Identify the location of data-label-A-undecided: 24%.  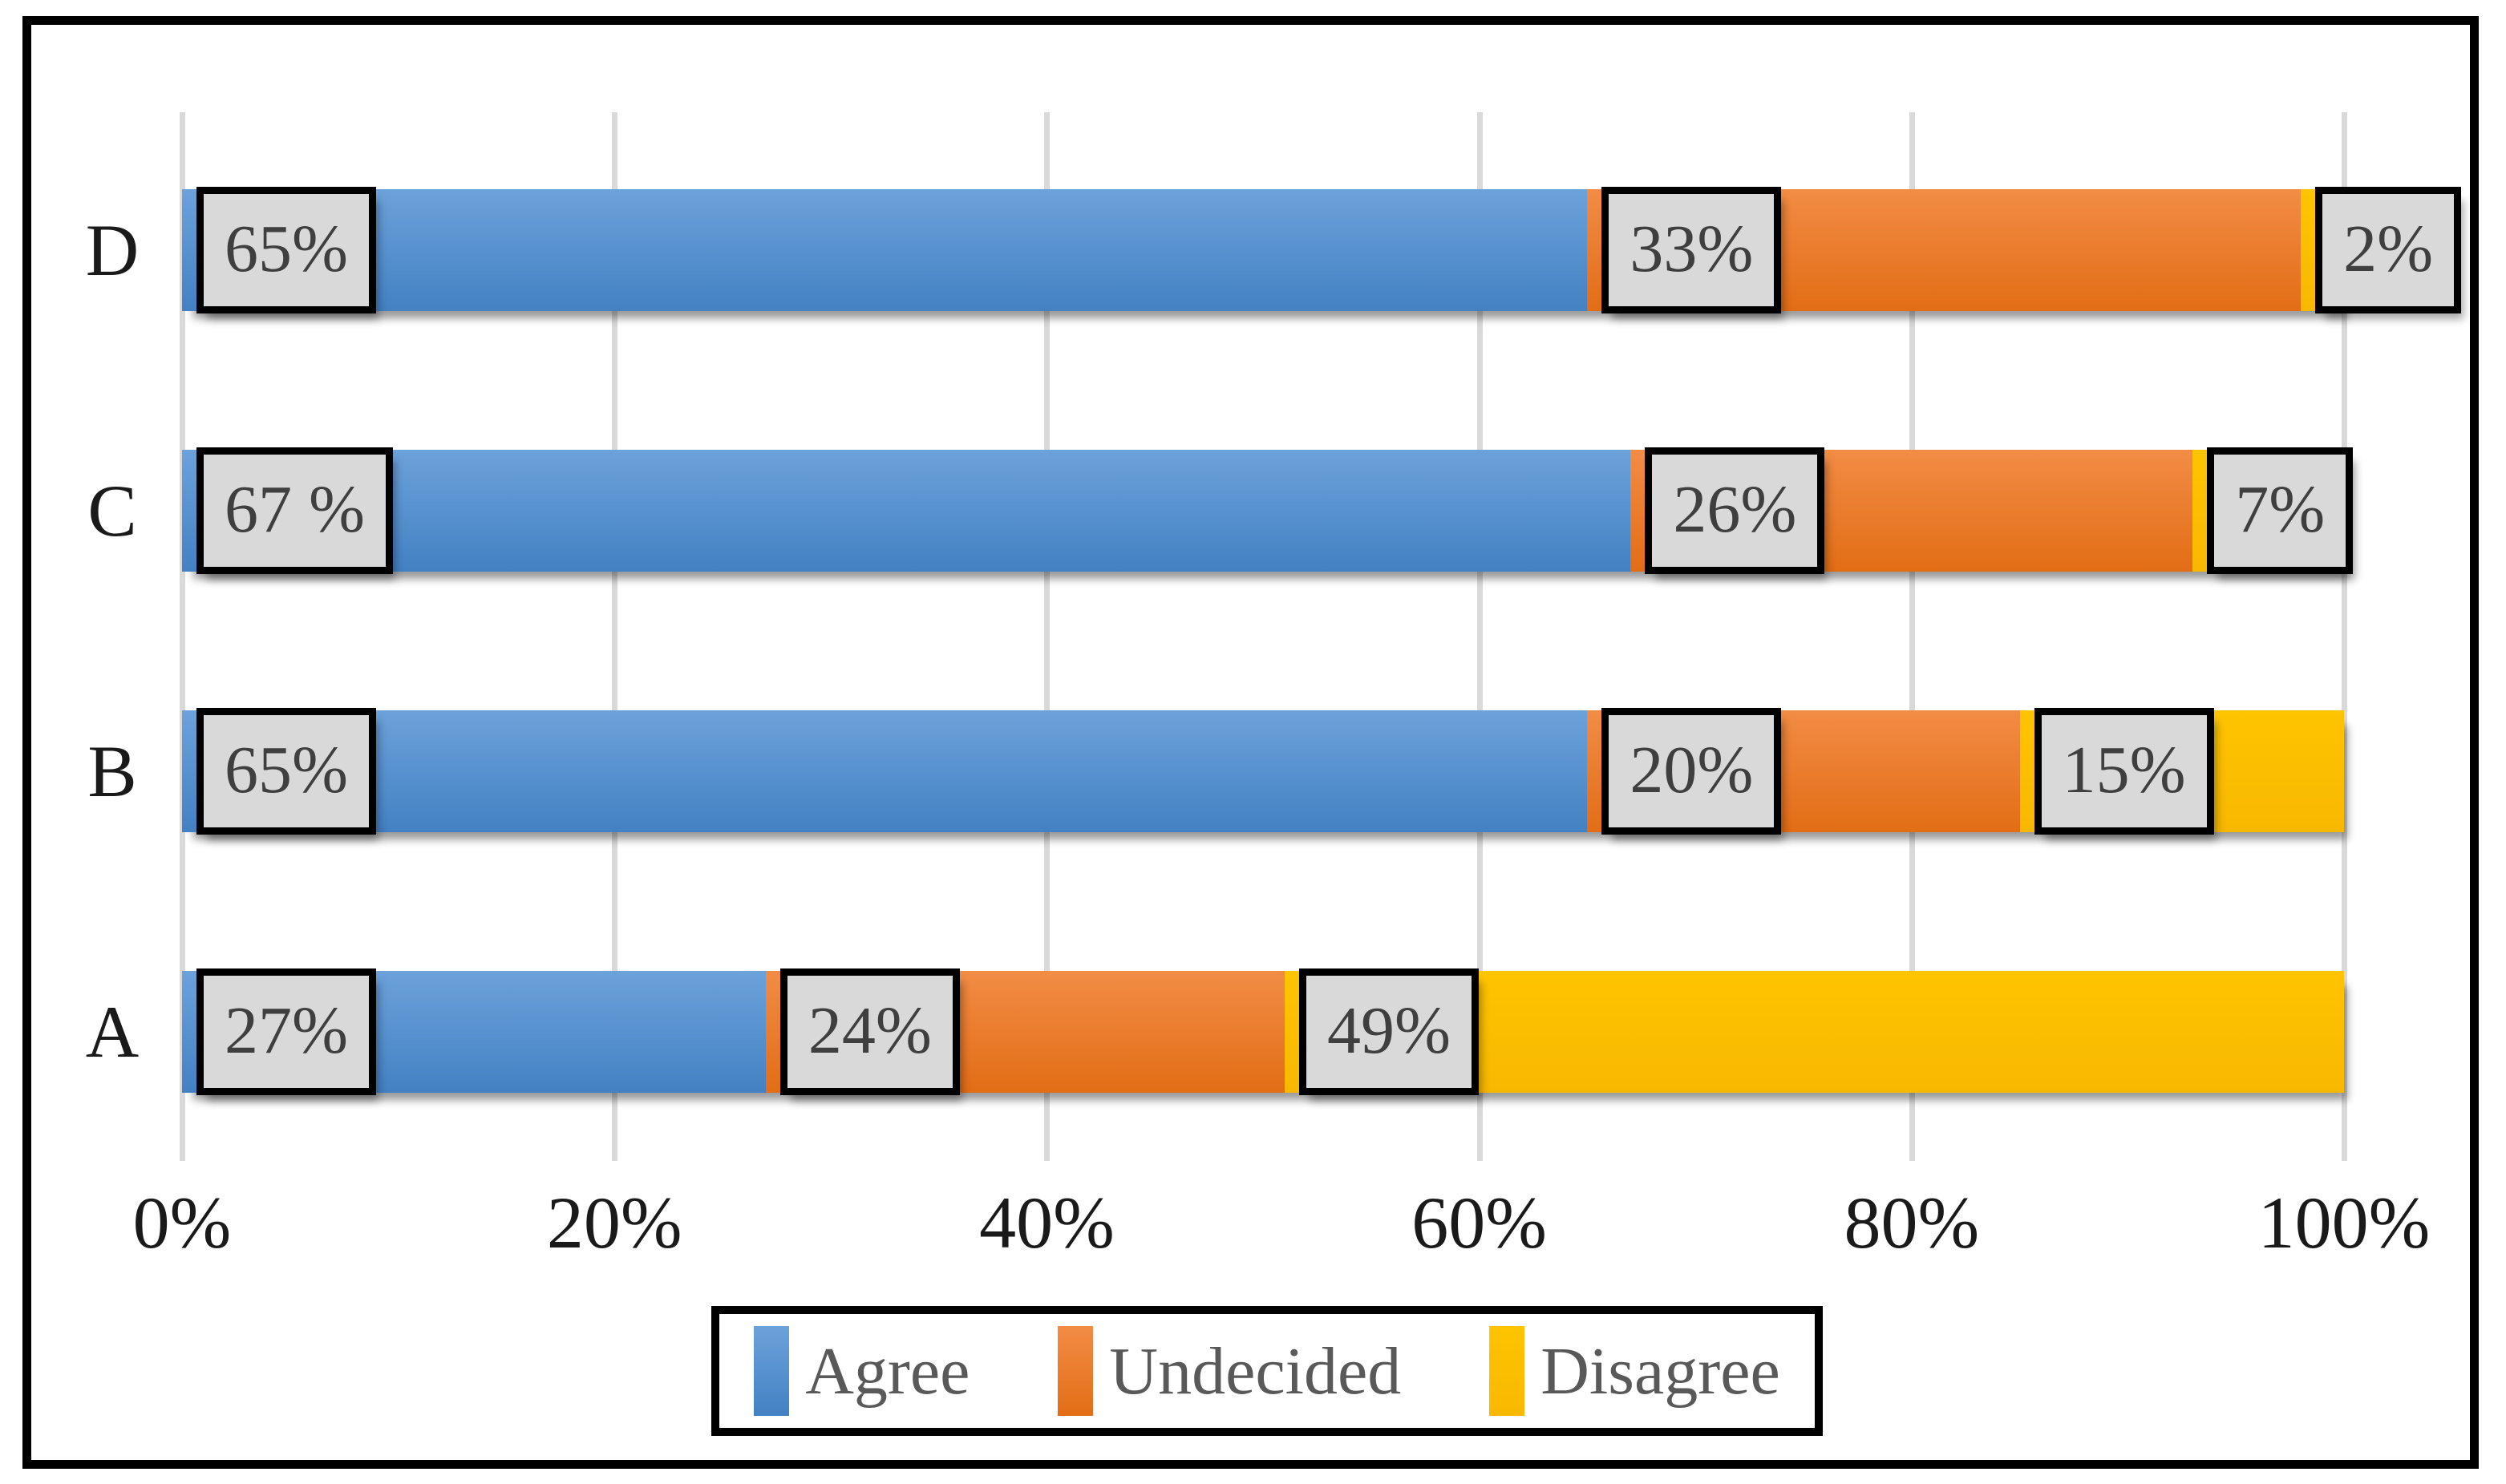
(869, 1031).